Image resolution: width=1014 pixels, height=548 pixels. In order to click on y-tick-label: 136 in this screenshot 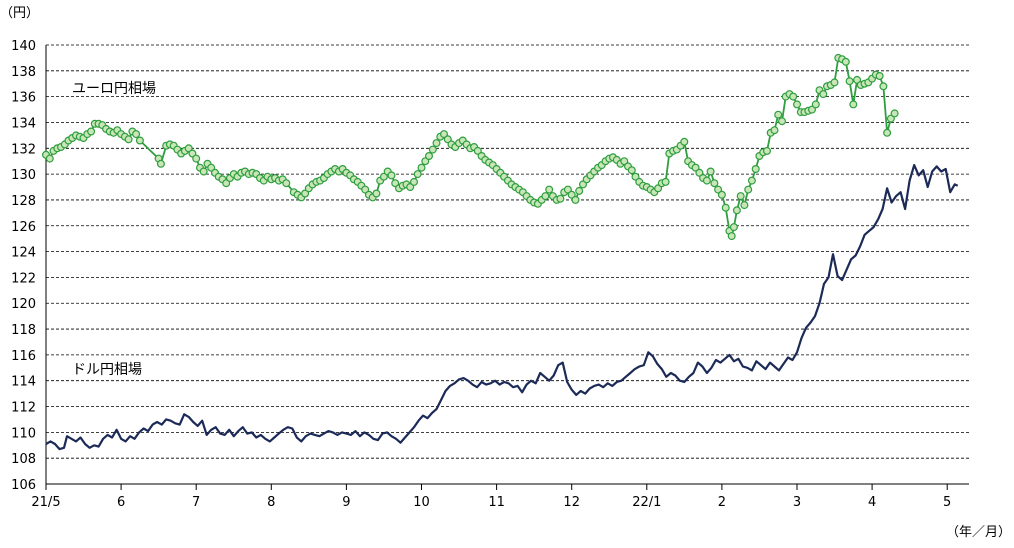, I will do `click(23, 98)`.